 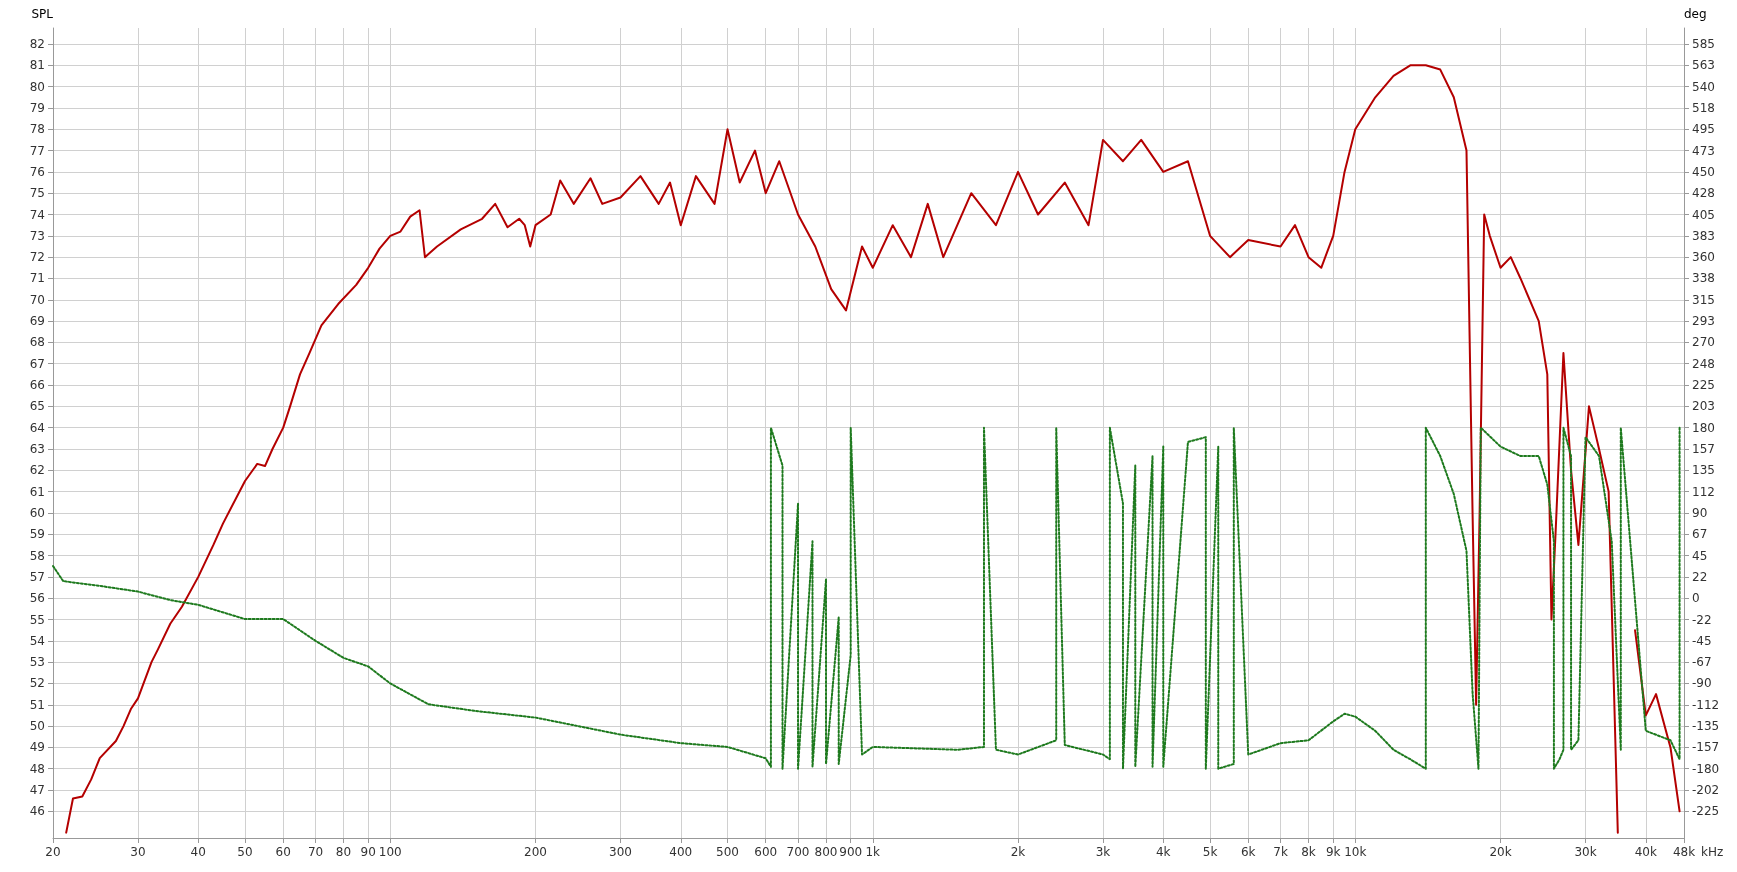 I want to click on x-tick-label: 8k, so click(x=1308, y=852).